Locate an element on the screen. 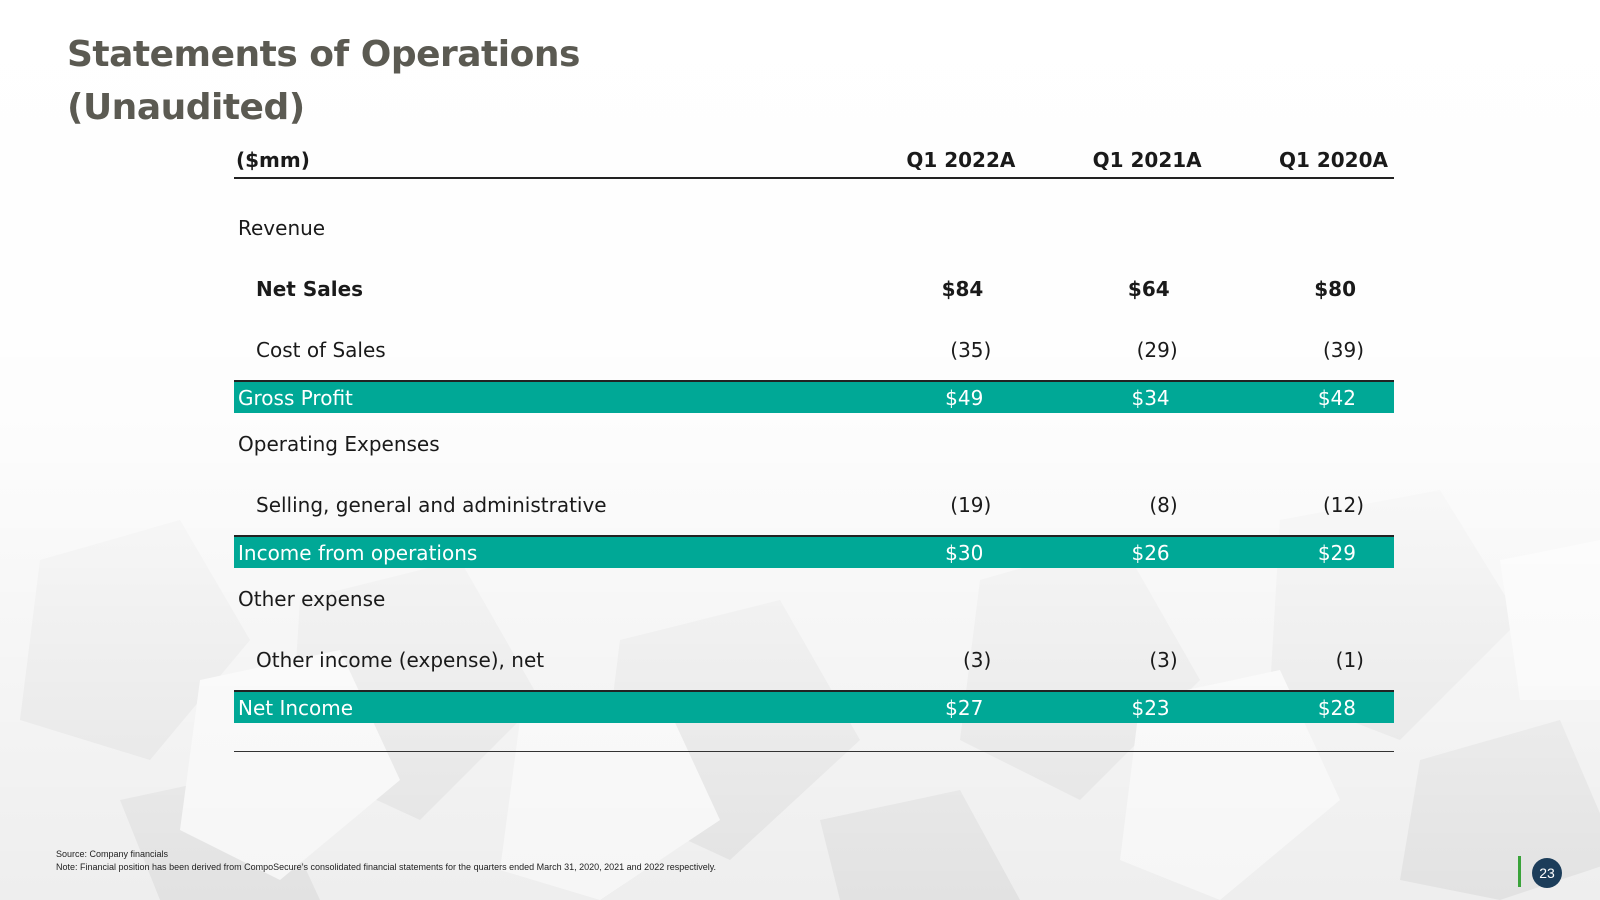 This screenshot has width=1600, height=900. source-note: Source: Company financials is located at coordinates (386, 854).